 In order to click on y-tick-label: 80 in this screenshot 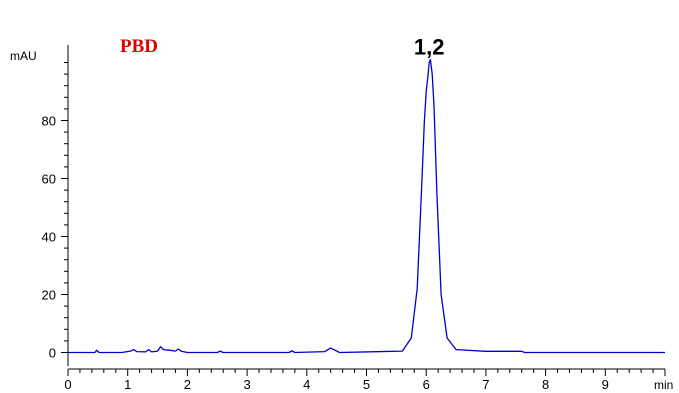, I will do `click(49, 121)`.